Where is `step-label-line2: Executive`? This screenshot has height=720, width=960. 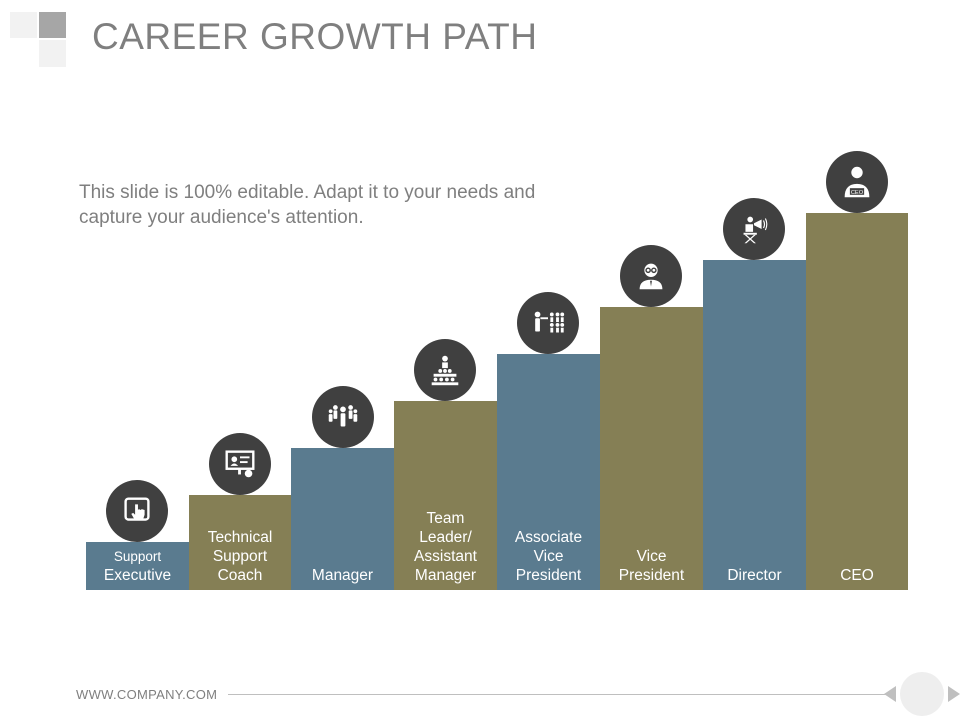 step-label-line2: Executive is located at coordinates (137, 575).